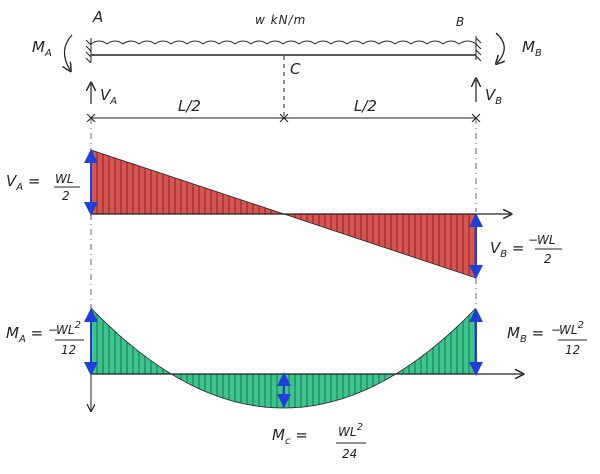 This screenshot has height=474, width=600. Describe the element at coordinates (365, 106) in the screenshot. I see `span-right-label: L/2` at that location.